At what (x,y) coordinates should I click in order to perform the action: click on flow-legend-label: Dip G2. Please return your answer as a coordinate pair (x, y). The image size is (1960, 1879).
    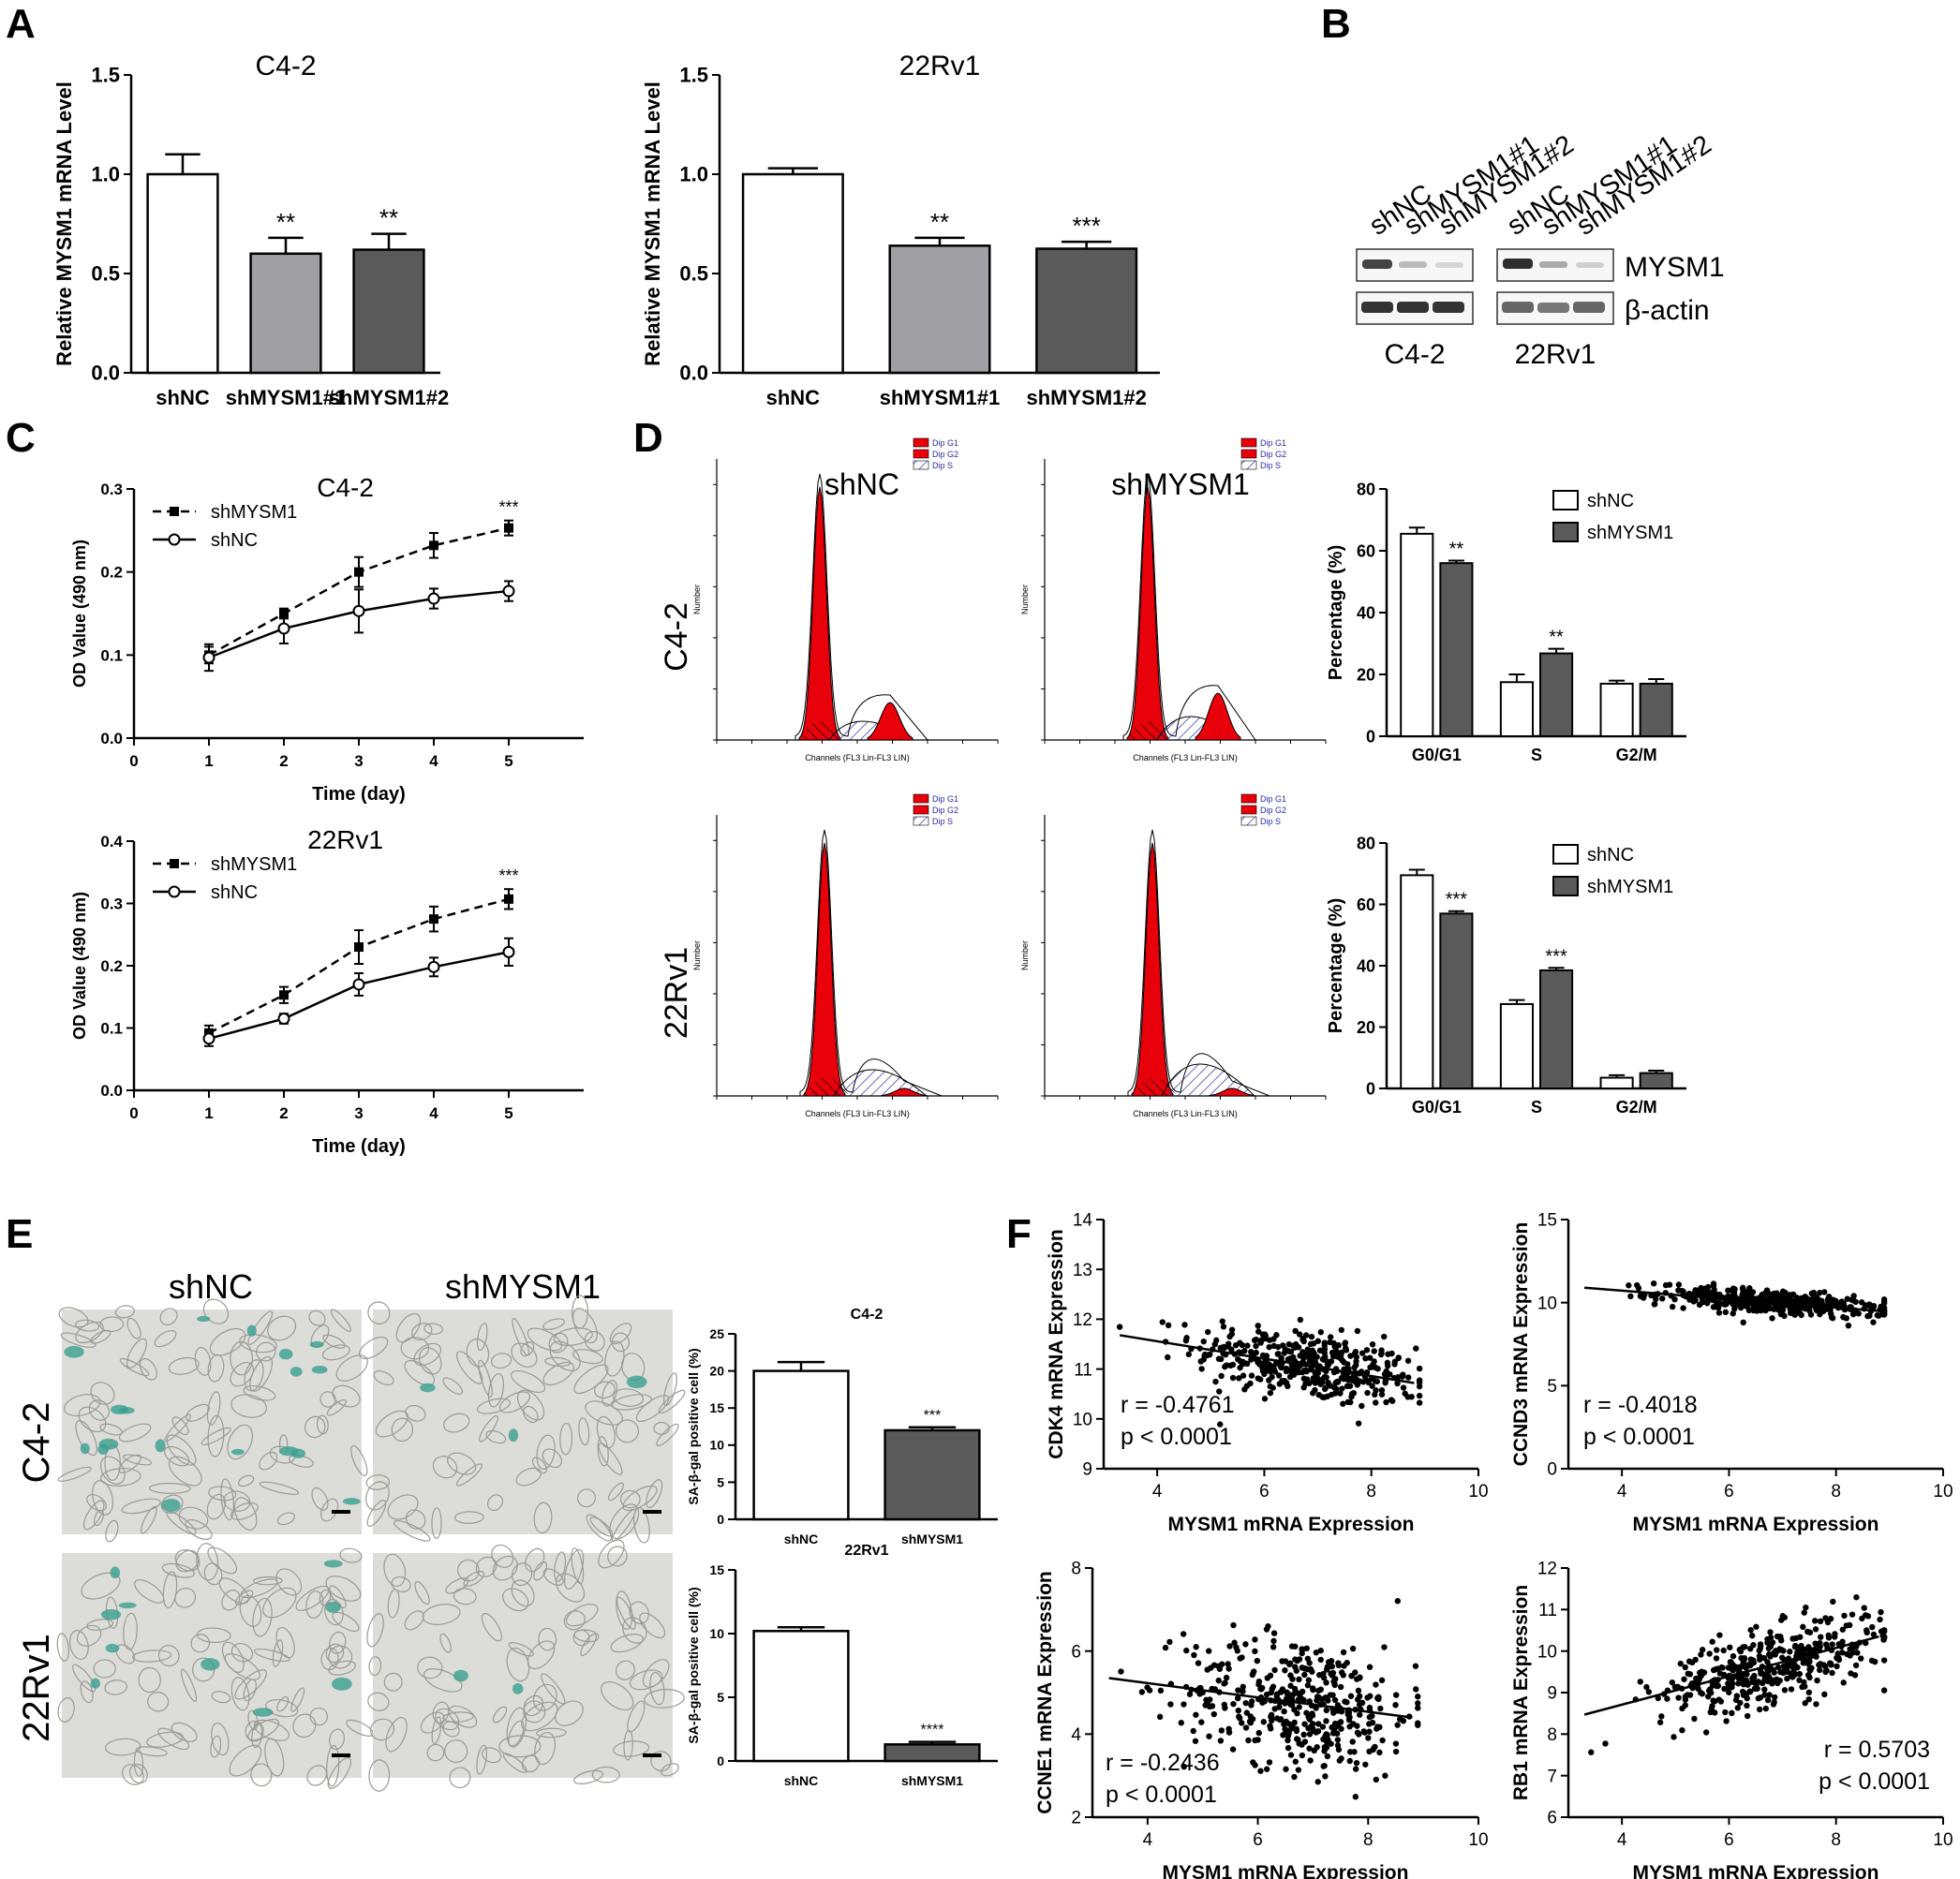
    Looking at the image, I should click on (945, 455).